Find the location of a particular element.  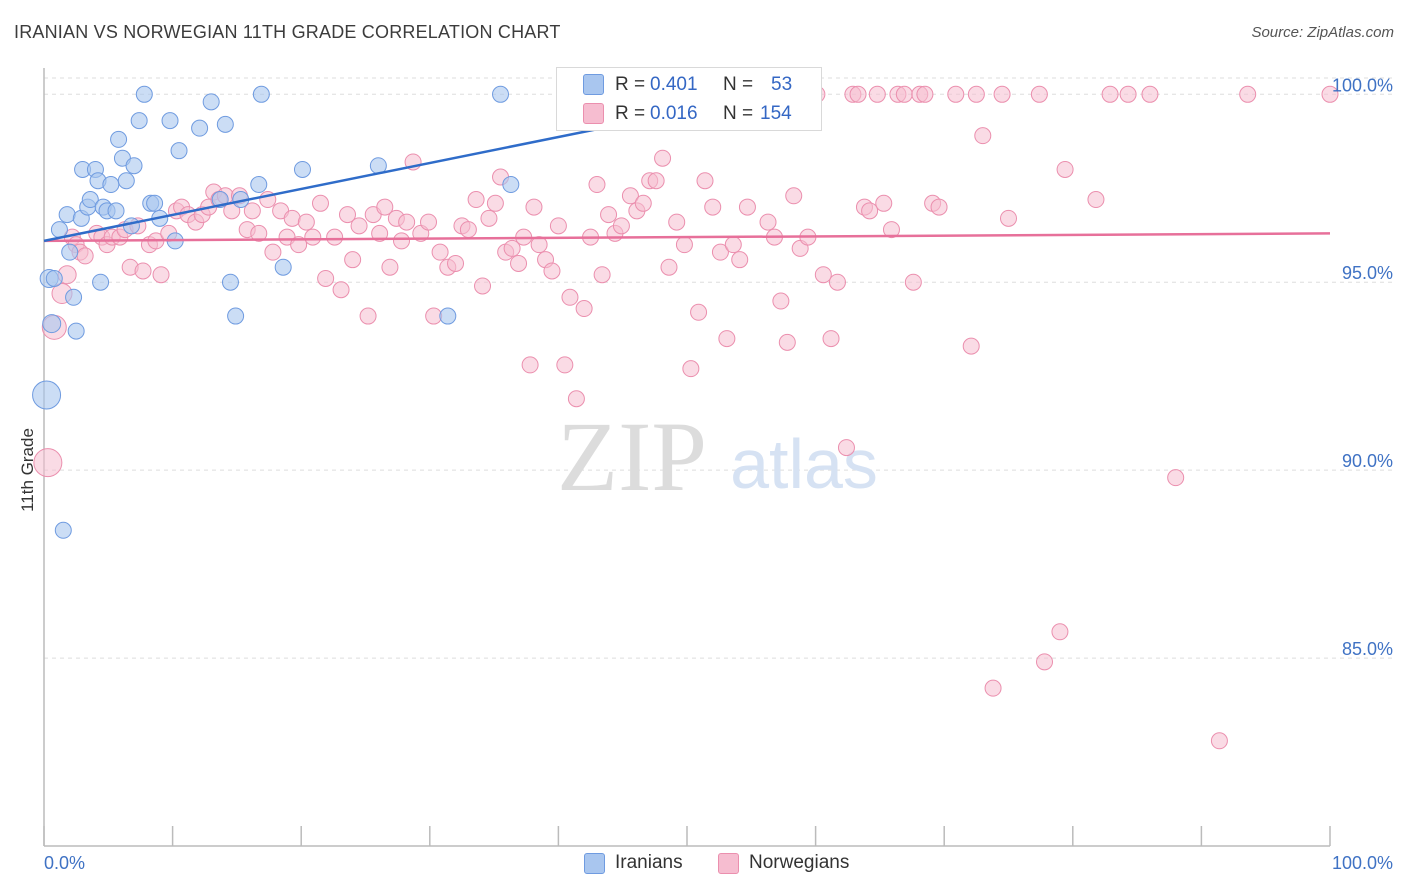

iranians-n-label: N = is located at coordinates (738, 84).